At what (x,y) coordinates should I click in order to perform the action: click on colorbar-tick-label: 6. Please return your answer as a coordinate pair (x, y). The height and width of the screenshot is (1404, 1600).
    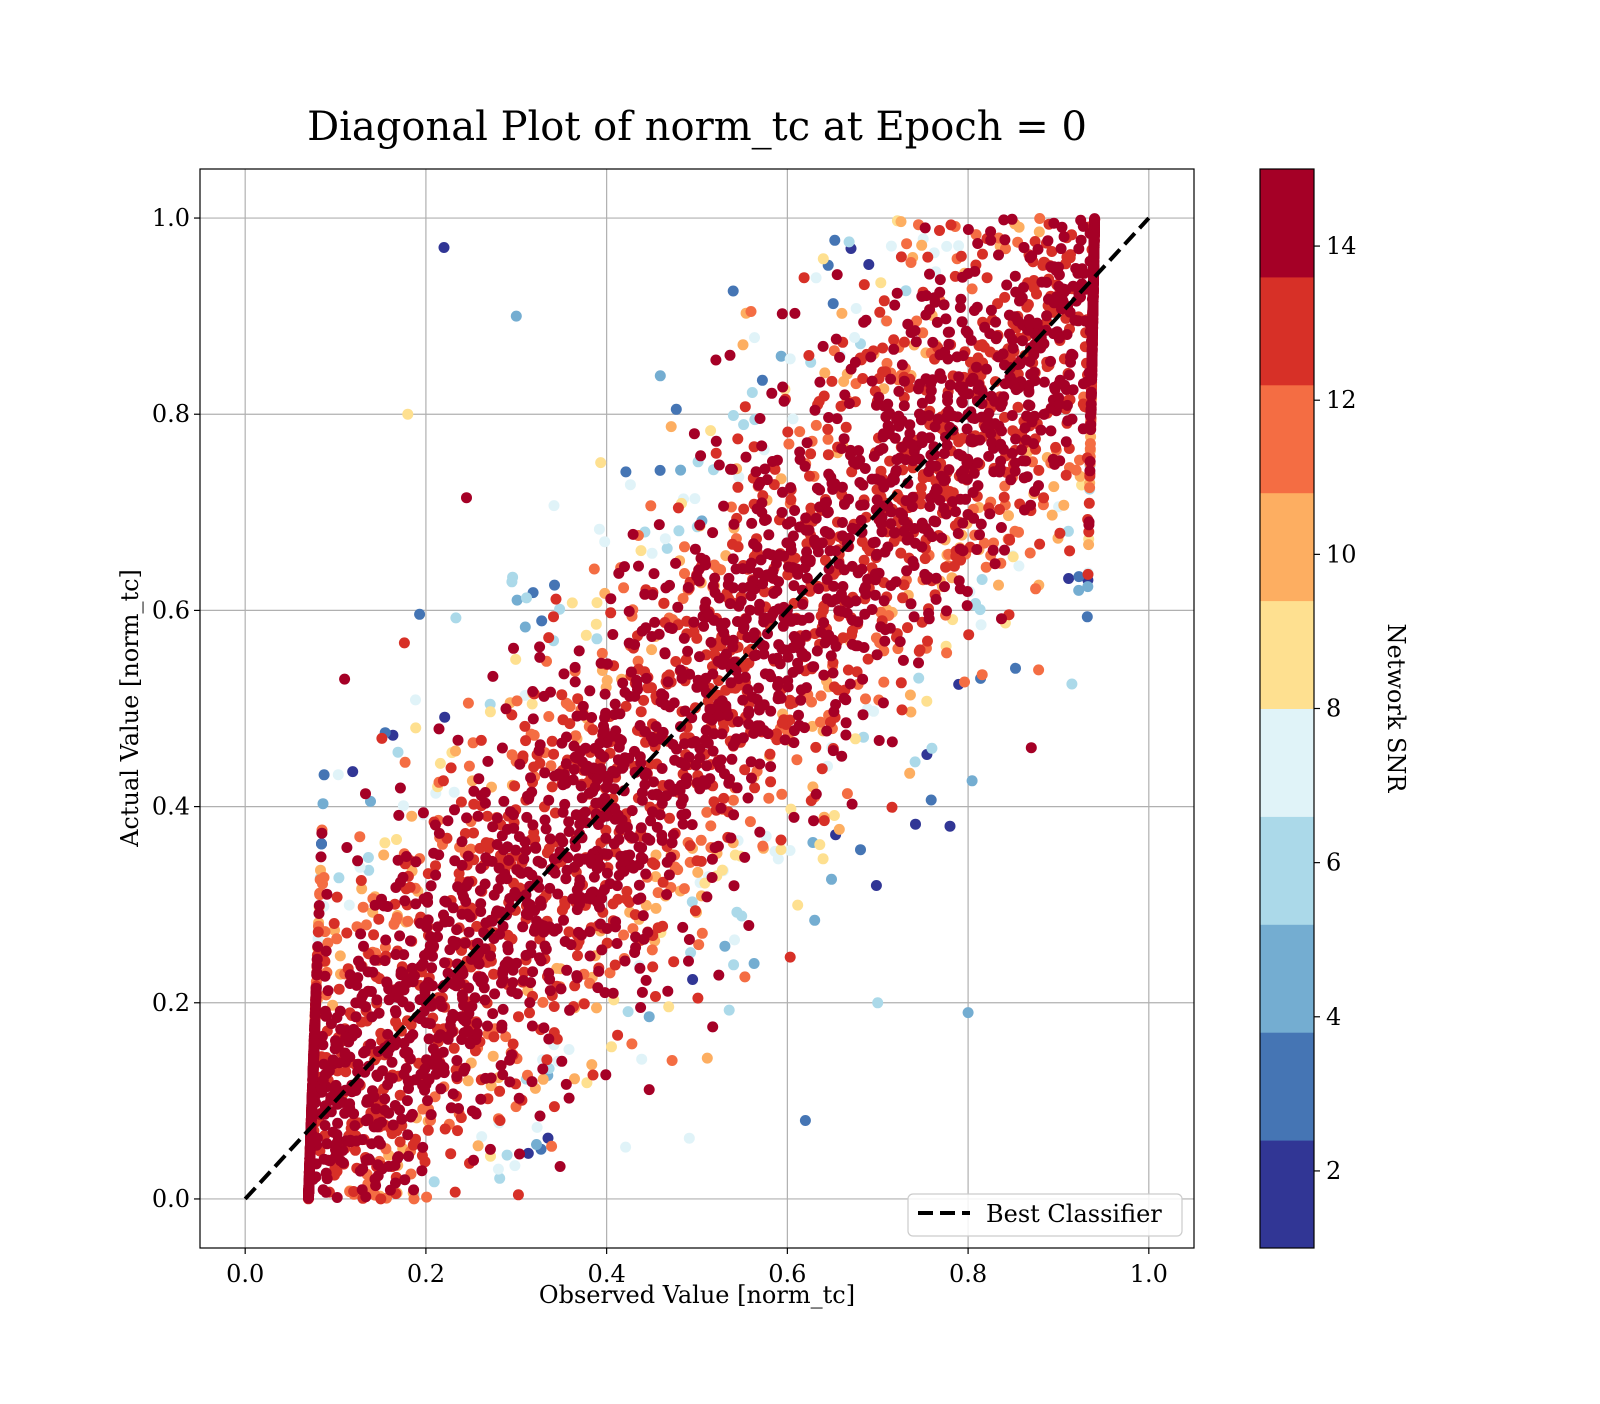
    Looking at the image, I should click on (1333, 863).